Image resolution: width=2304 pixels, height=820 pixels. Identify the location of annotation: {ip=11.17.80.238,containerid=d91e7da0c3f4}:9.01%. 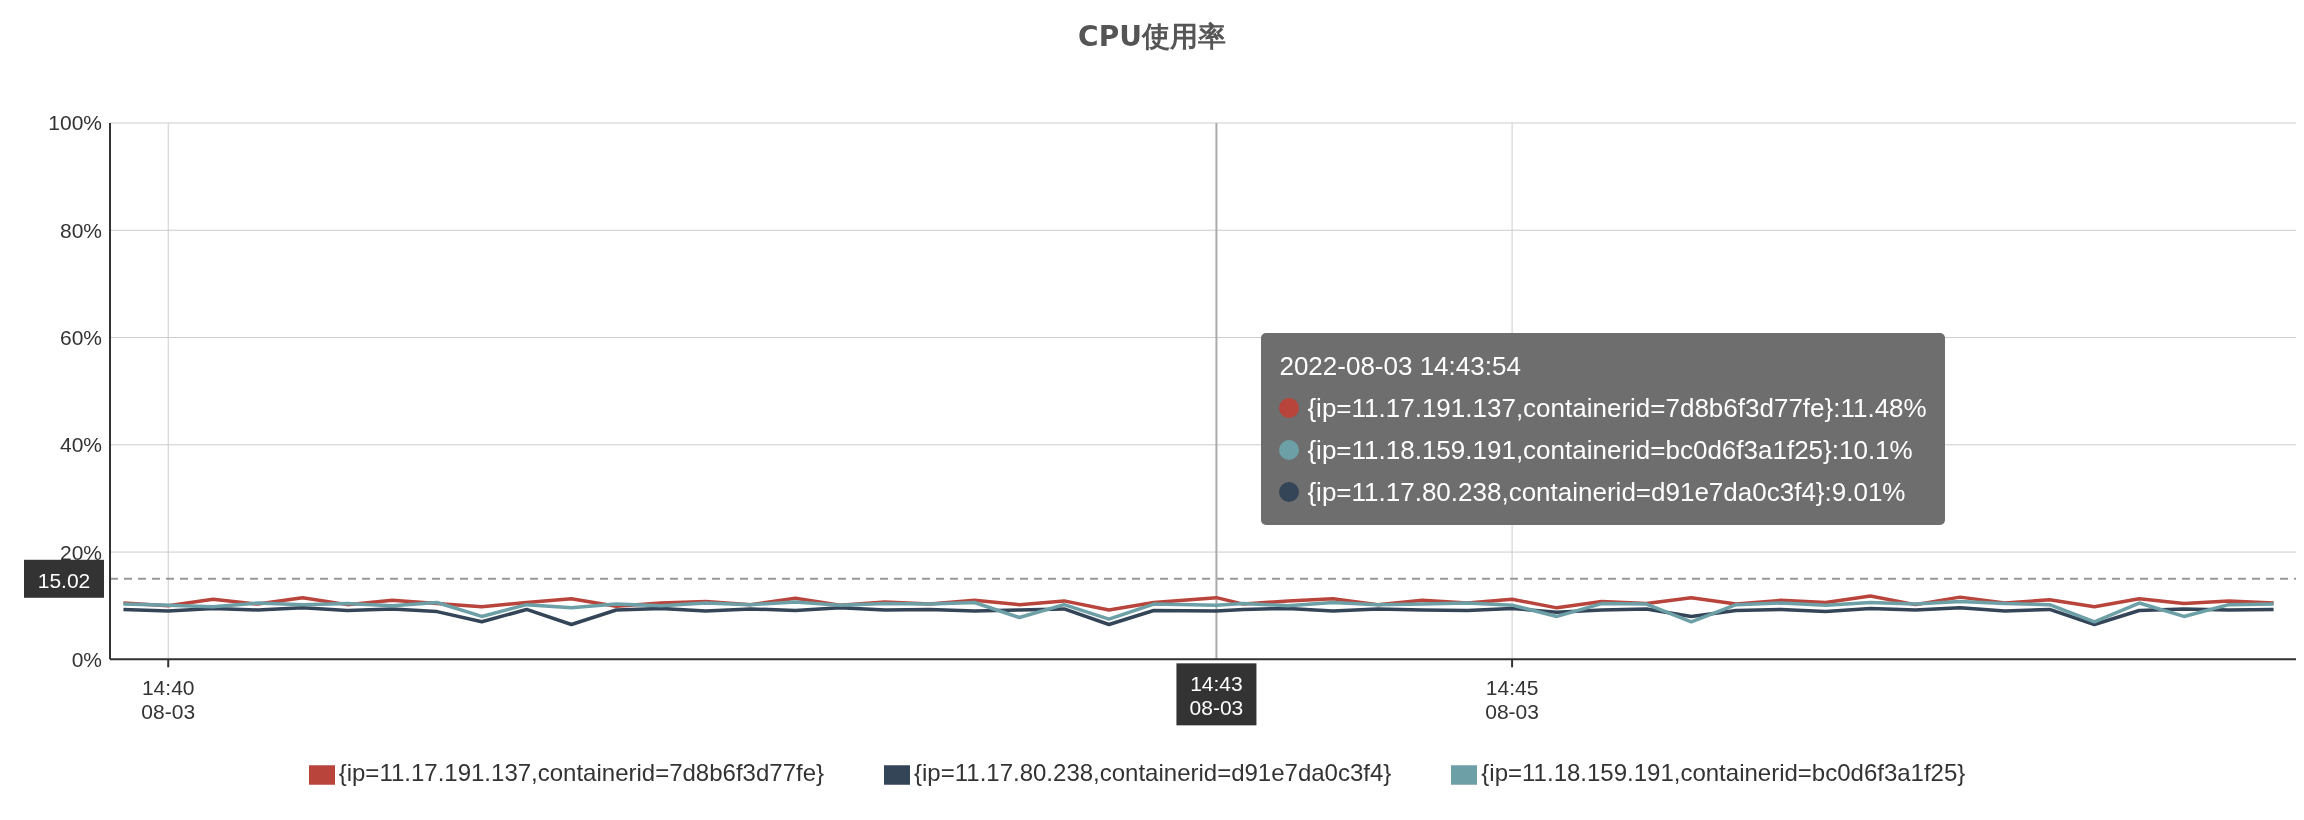
(1606, 492).